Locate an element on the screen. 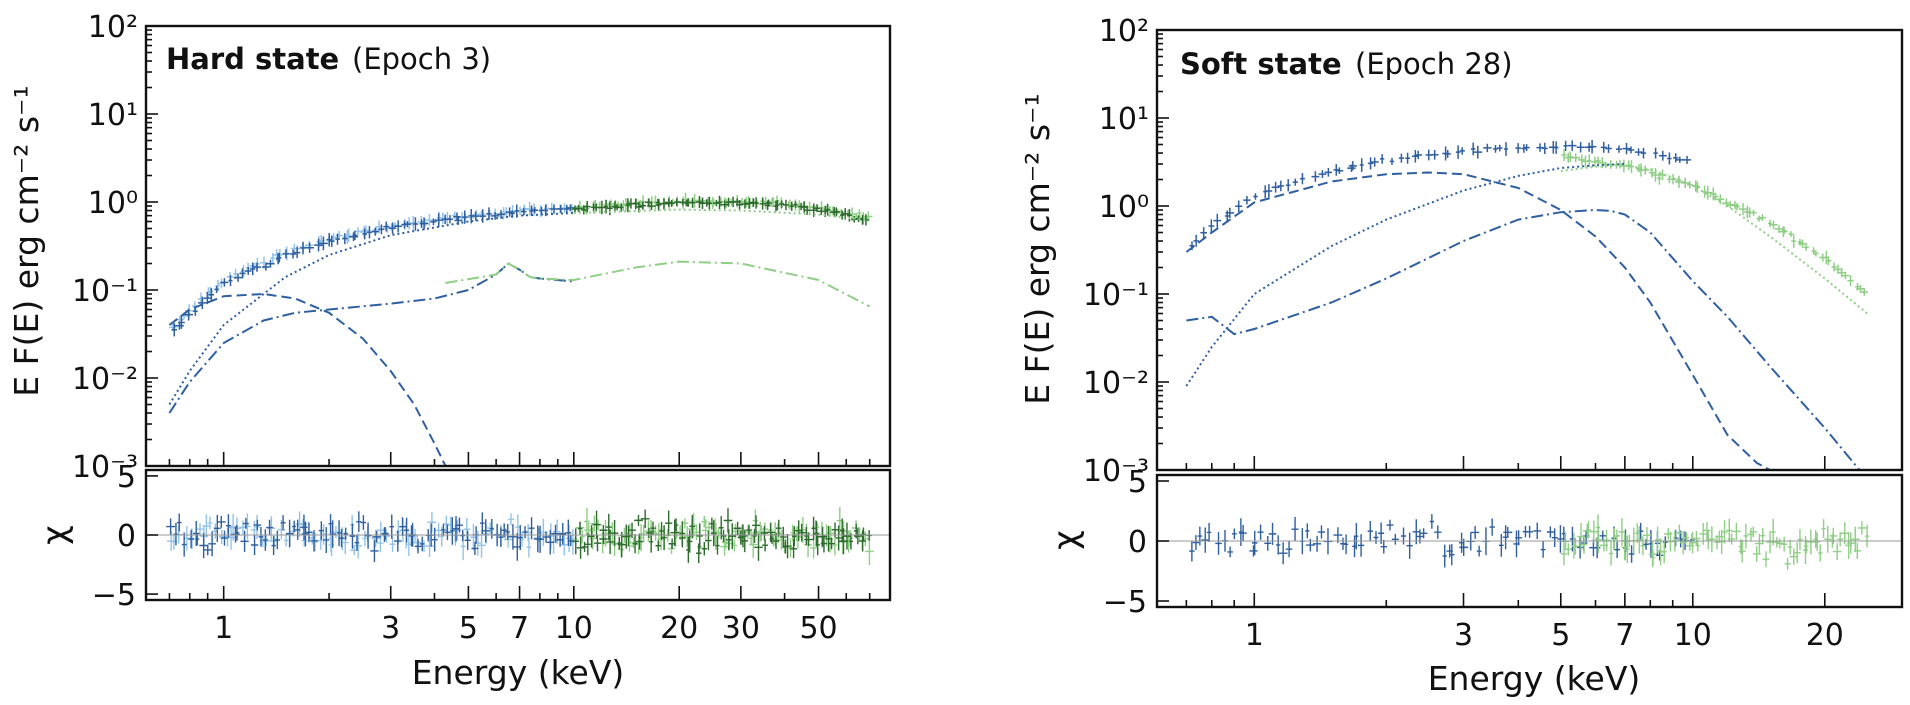 The height and width of the screenshot is (705, 1910). hard-state-y-ticks: 10⁻³ 10⁻² 10⁻¹ 10⁰ 10¹ 10² is located at coordinates (115, 247).